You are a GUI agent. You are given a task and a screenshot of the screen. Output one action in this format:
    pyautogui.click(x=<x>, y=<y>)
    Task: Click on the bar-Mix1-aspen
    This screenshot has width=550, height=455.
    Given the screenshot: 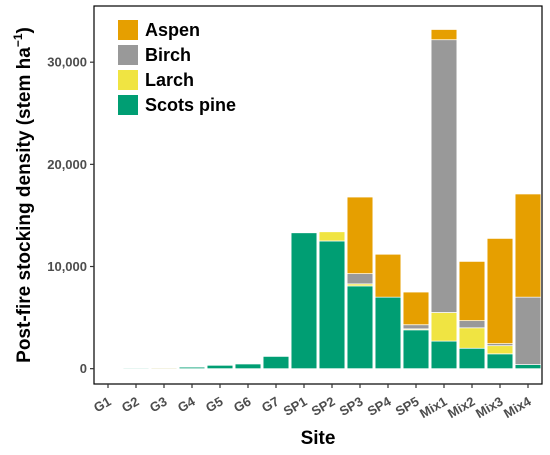 What is the action you would take?
    pyautogui.click(x=444, y=35)
    